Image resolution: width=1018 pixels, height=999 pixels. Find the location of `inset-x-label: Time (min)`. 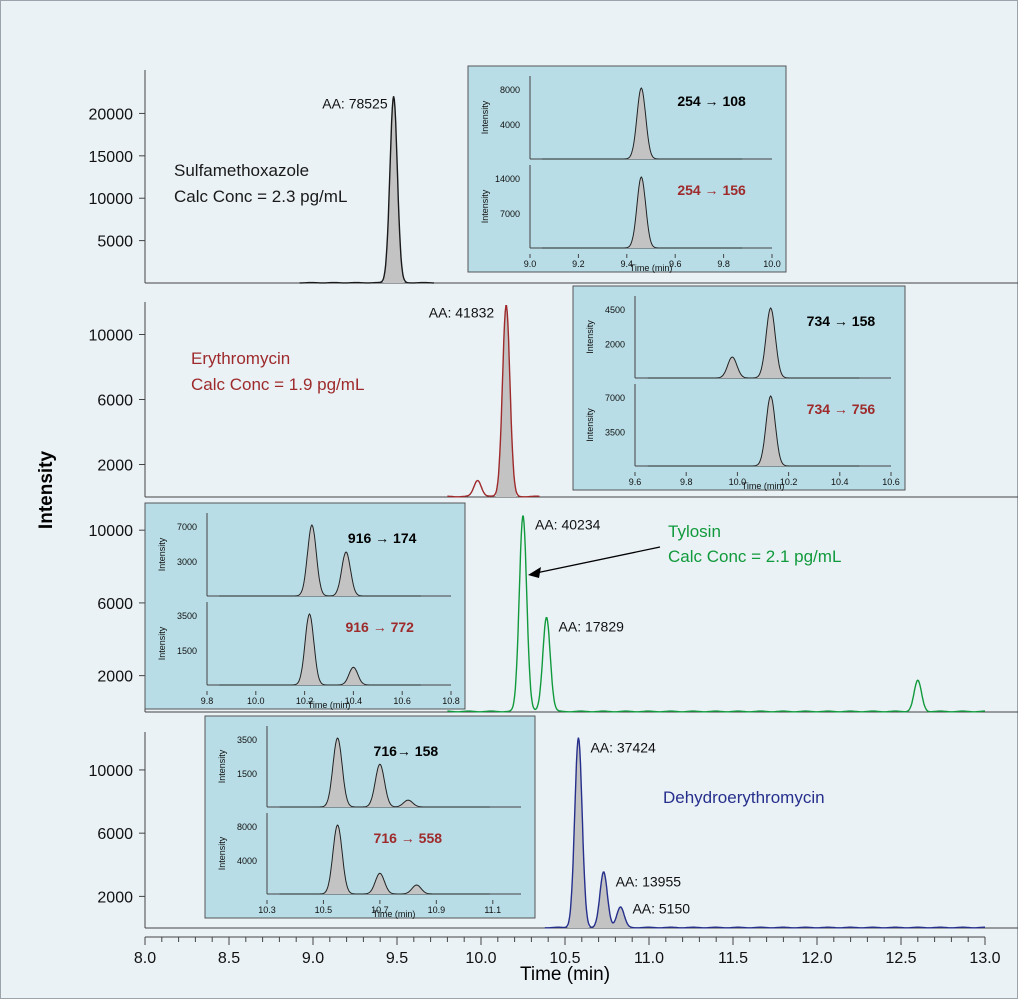

inset-x-label: Time (min) is located at coordinates (651, 268).